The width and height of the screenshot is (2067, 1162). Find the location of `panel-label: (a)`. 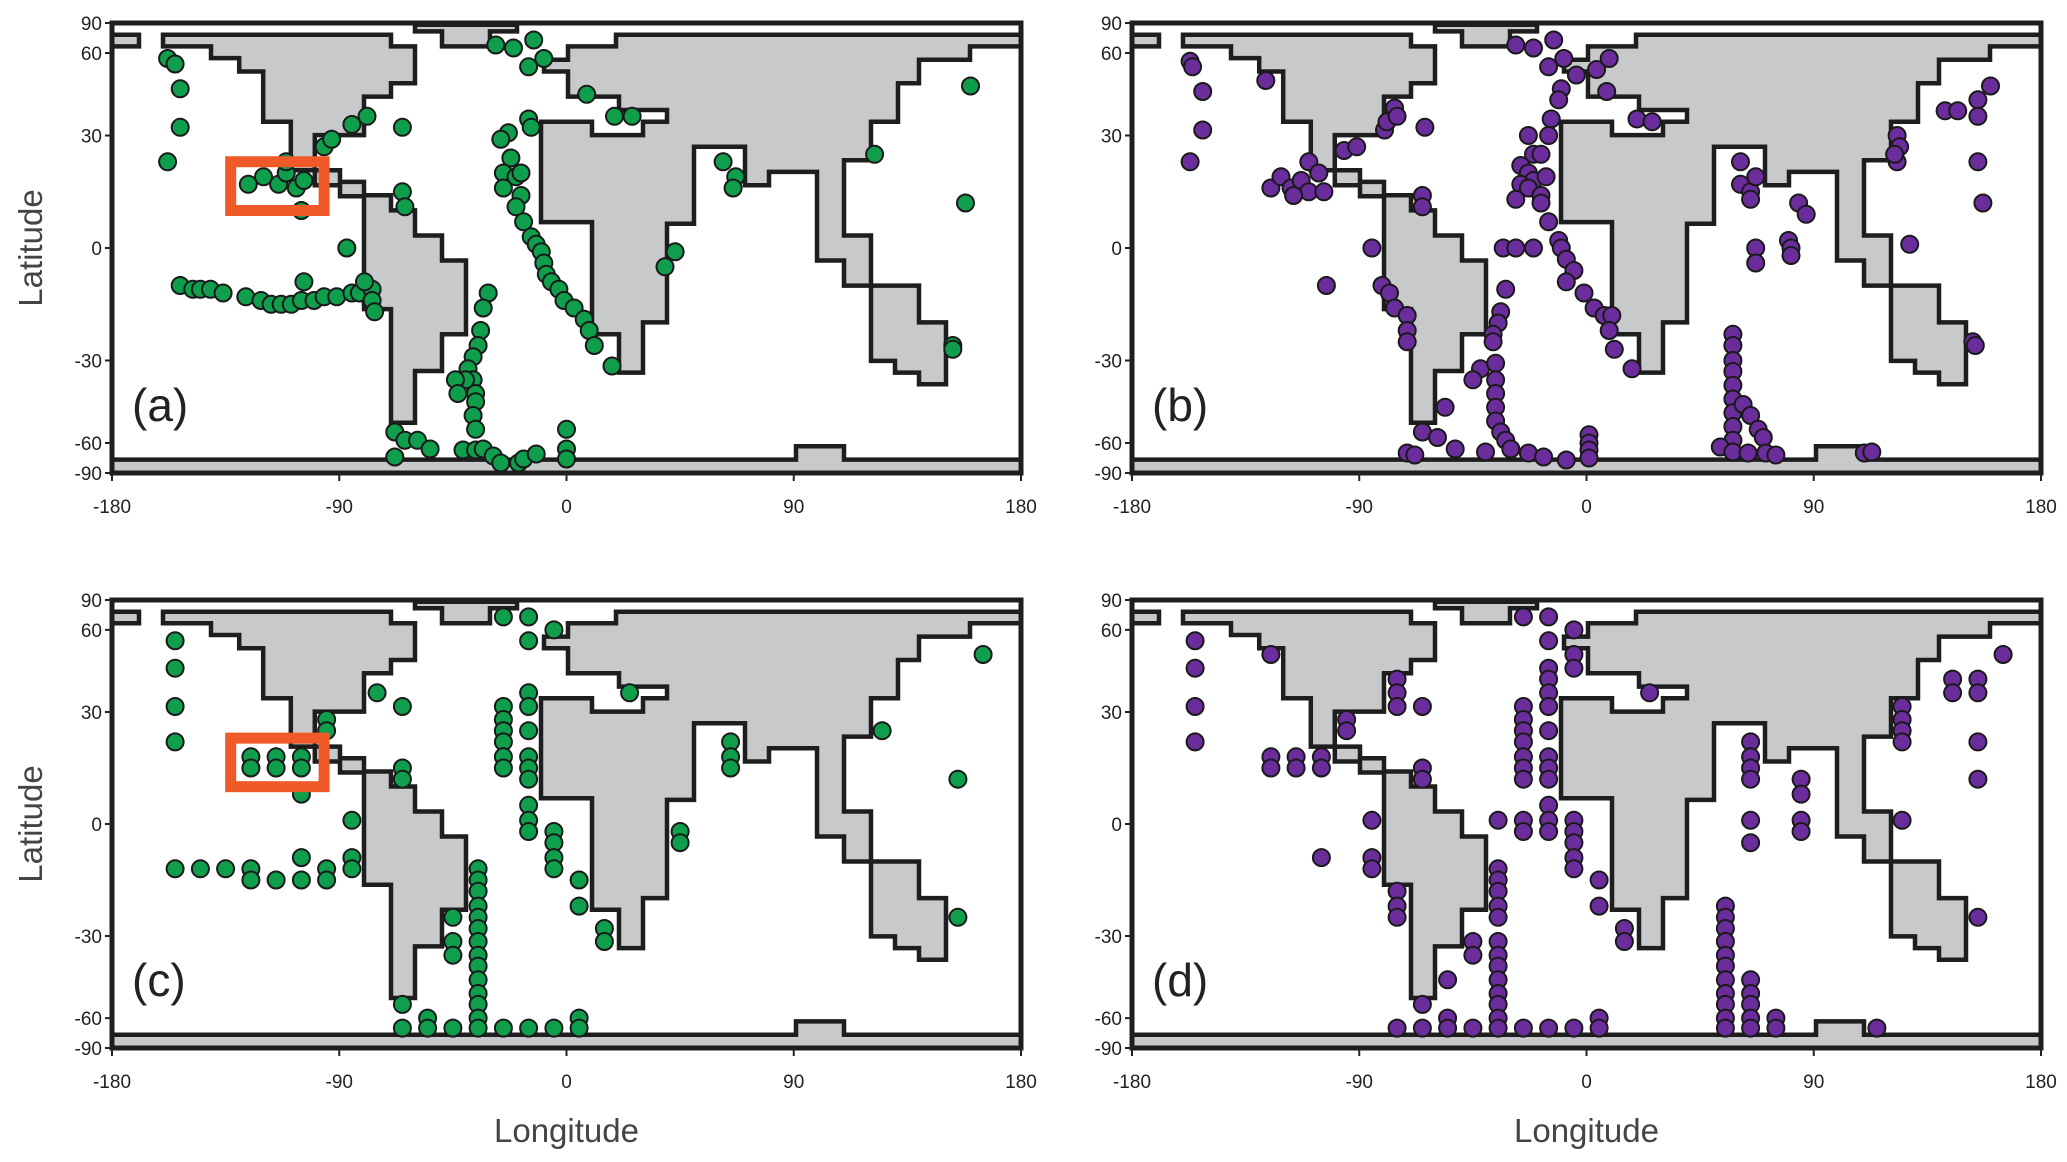

panel-label: (a) is located at coordinates (160, 405).